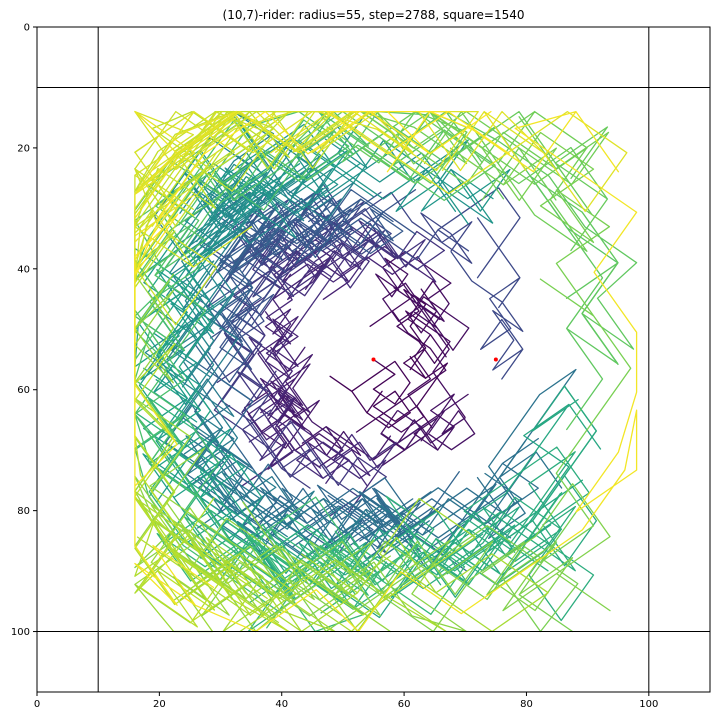 The height and width of the screenshot is (720, 720). Describe the element at coordinates (159, 704) in the screenshot. I see `x-tick-label: 20` at that location.